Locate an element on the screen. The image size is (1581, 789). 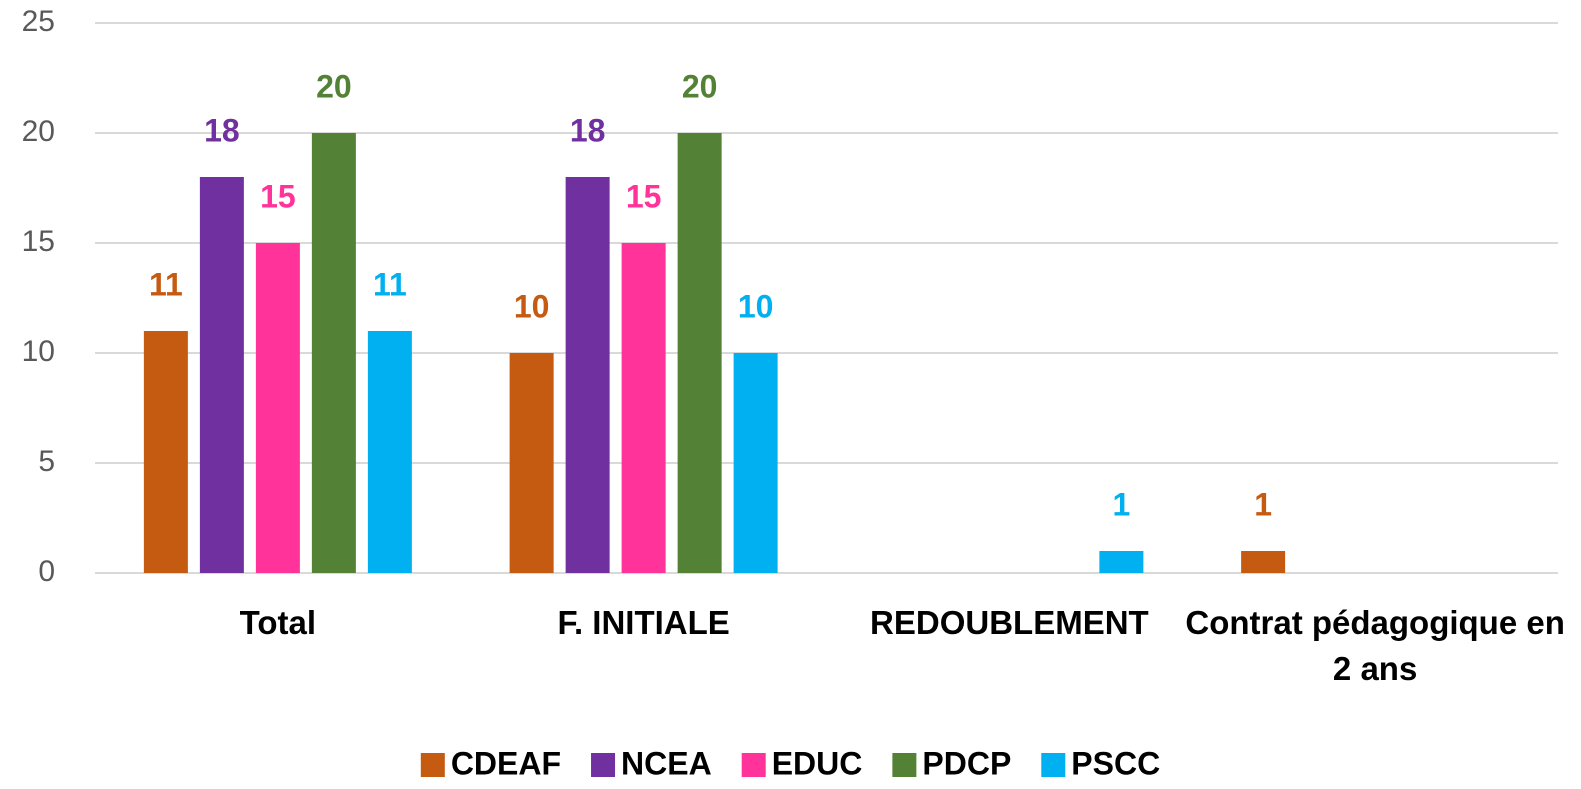
y-tick-label: 5 is located at coordinates (46, 461).